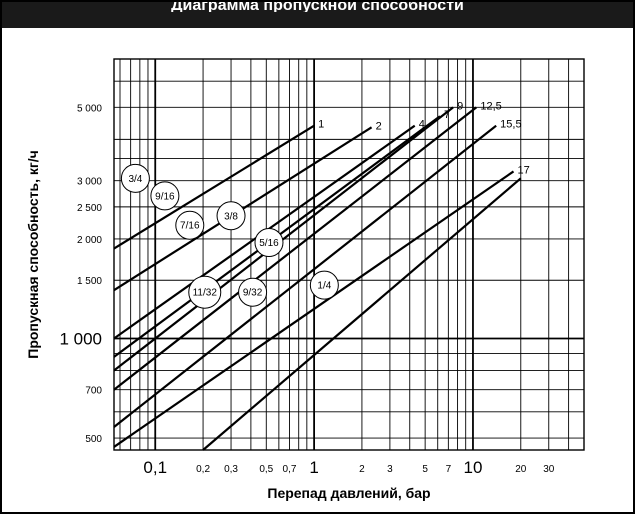 The width and height of the screenshot is (635, 514). I want to click on size-marker-label: 7/16, so click(190, 226).